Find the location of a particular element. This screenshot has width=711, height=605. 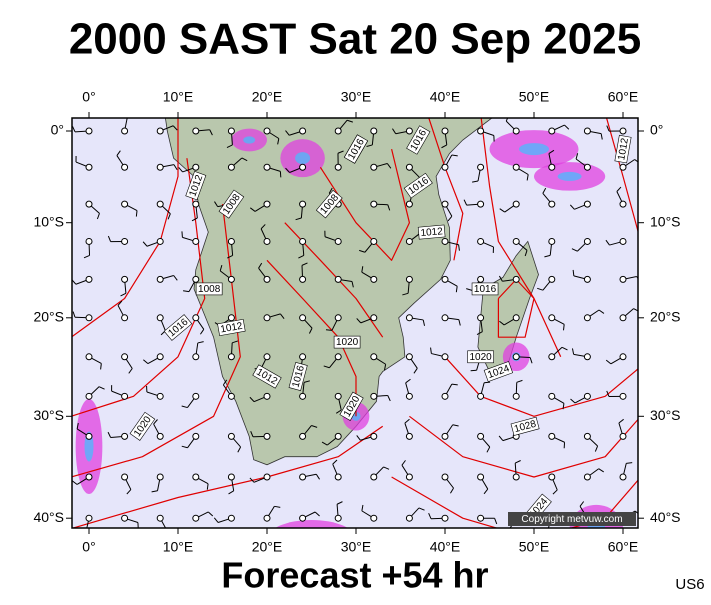

footer: Forecast +54 hr is located at coordinates (354, 575).